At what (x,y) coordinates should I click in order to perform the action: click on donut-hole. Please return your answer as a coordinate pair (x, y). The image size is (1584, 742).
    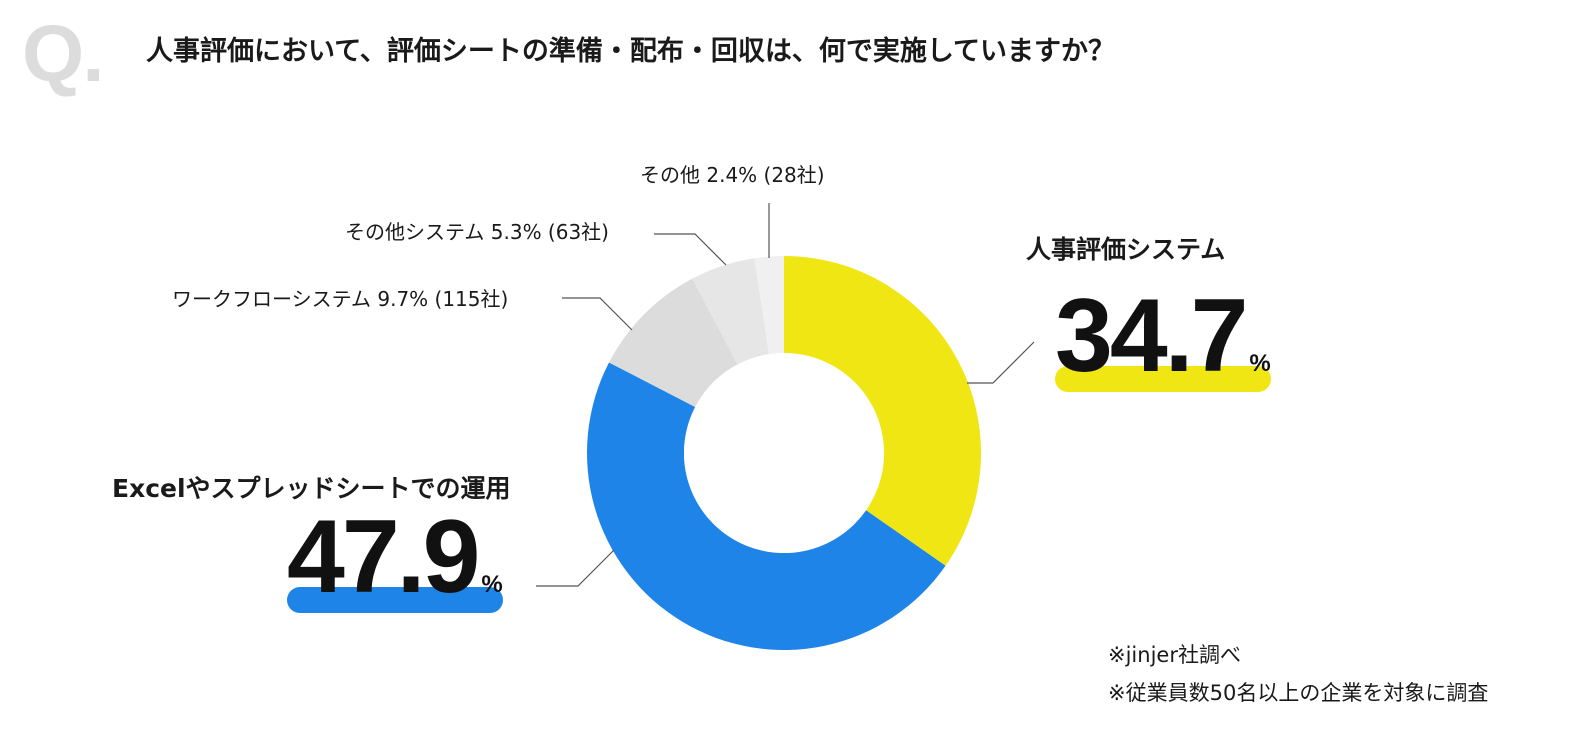
    Looking at the image, I should click on (784, 453).